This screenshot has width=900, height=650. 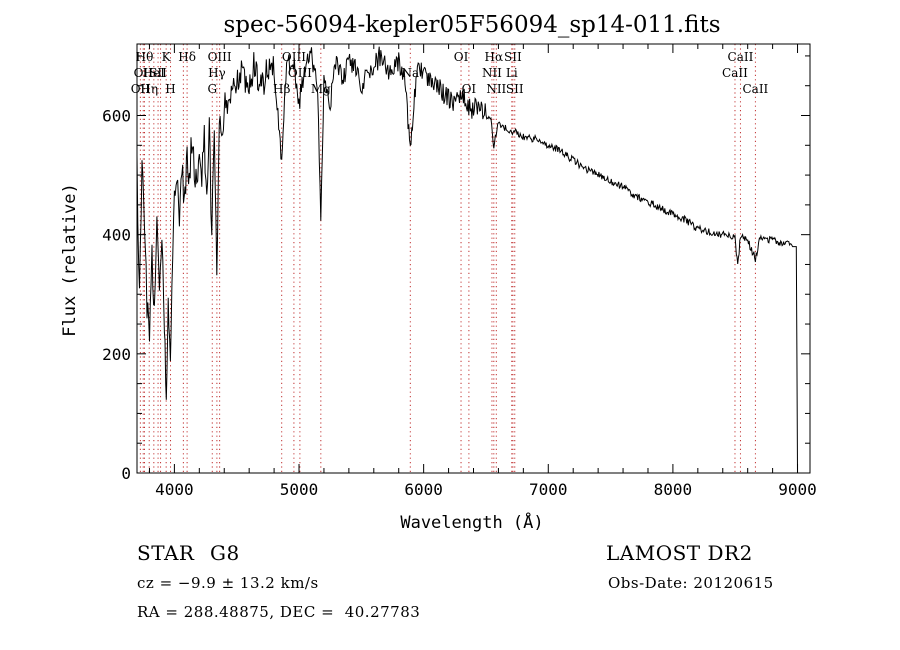 I want to click on chart-title: spec-56094-kepler05F56094_sp14-011.fits, so click(x=471, y=25).